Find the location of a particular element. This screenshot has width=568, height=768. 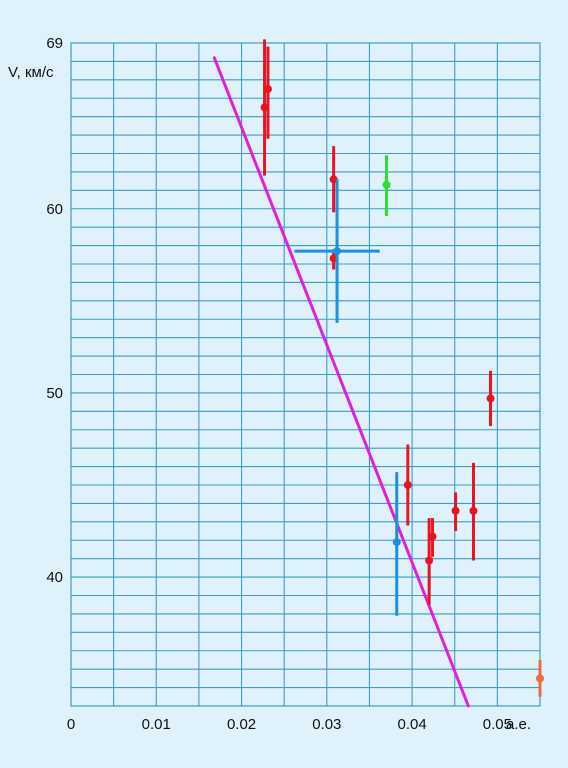

x-tick-label: 0.02 is located at coordinates (241, 724).